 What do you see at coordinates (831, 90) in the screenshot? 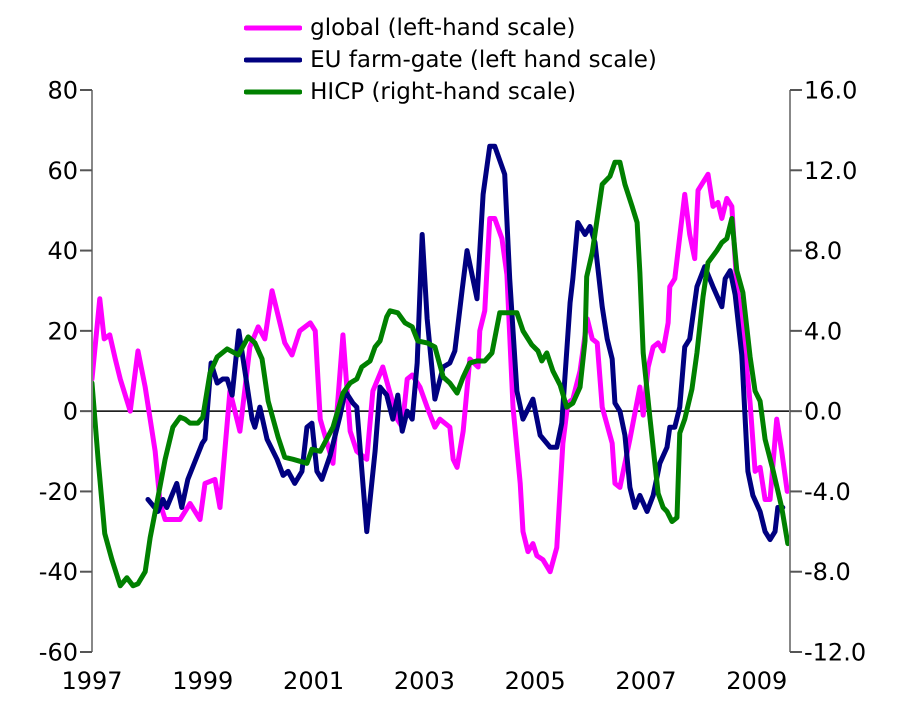
I see `y2-tick-label: 16.0` at bounding box center [831, 90].